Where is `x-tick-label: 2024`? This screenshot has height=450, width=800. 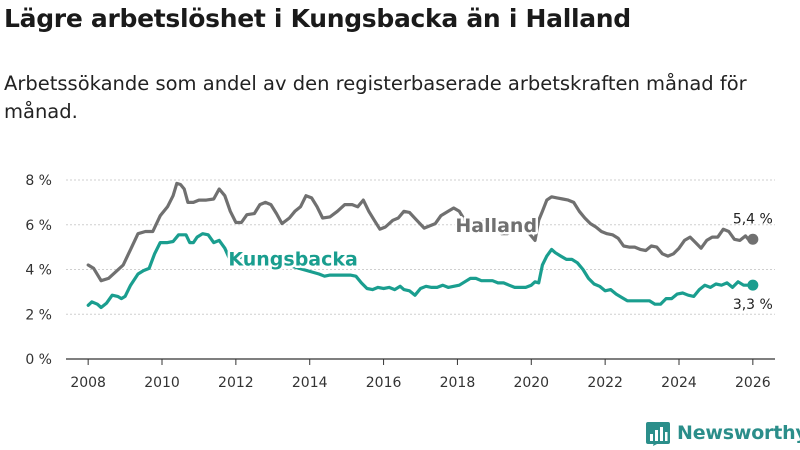
x-tick-label: 2024 is located at coordinates (679, 383).